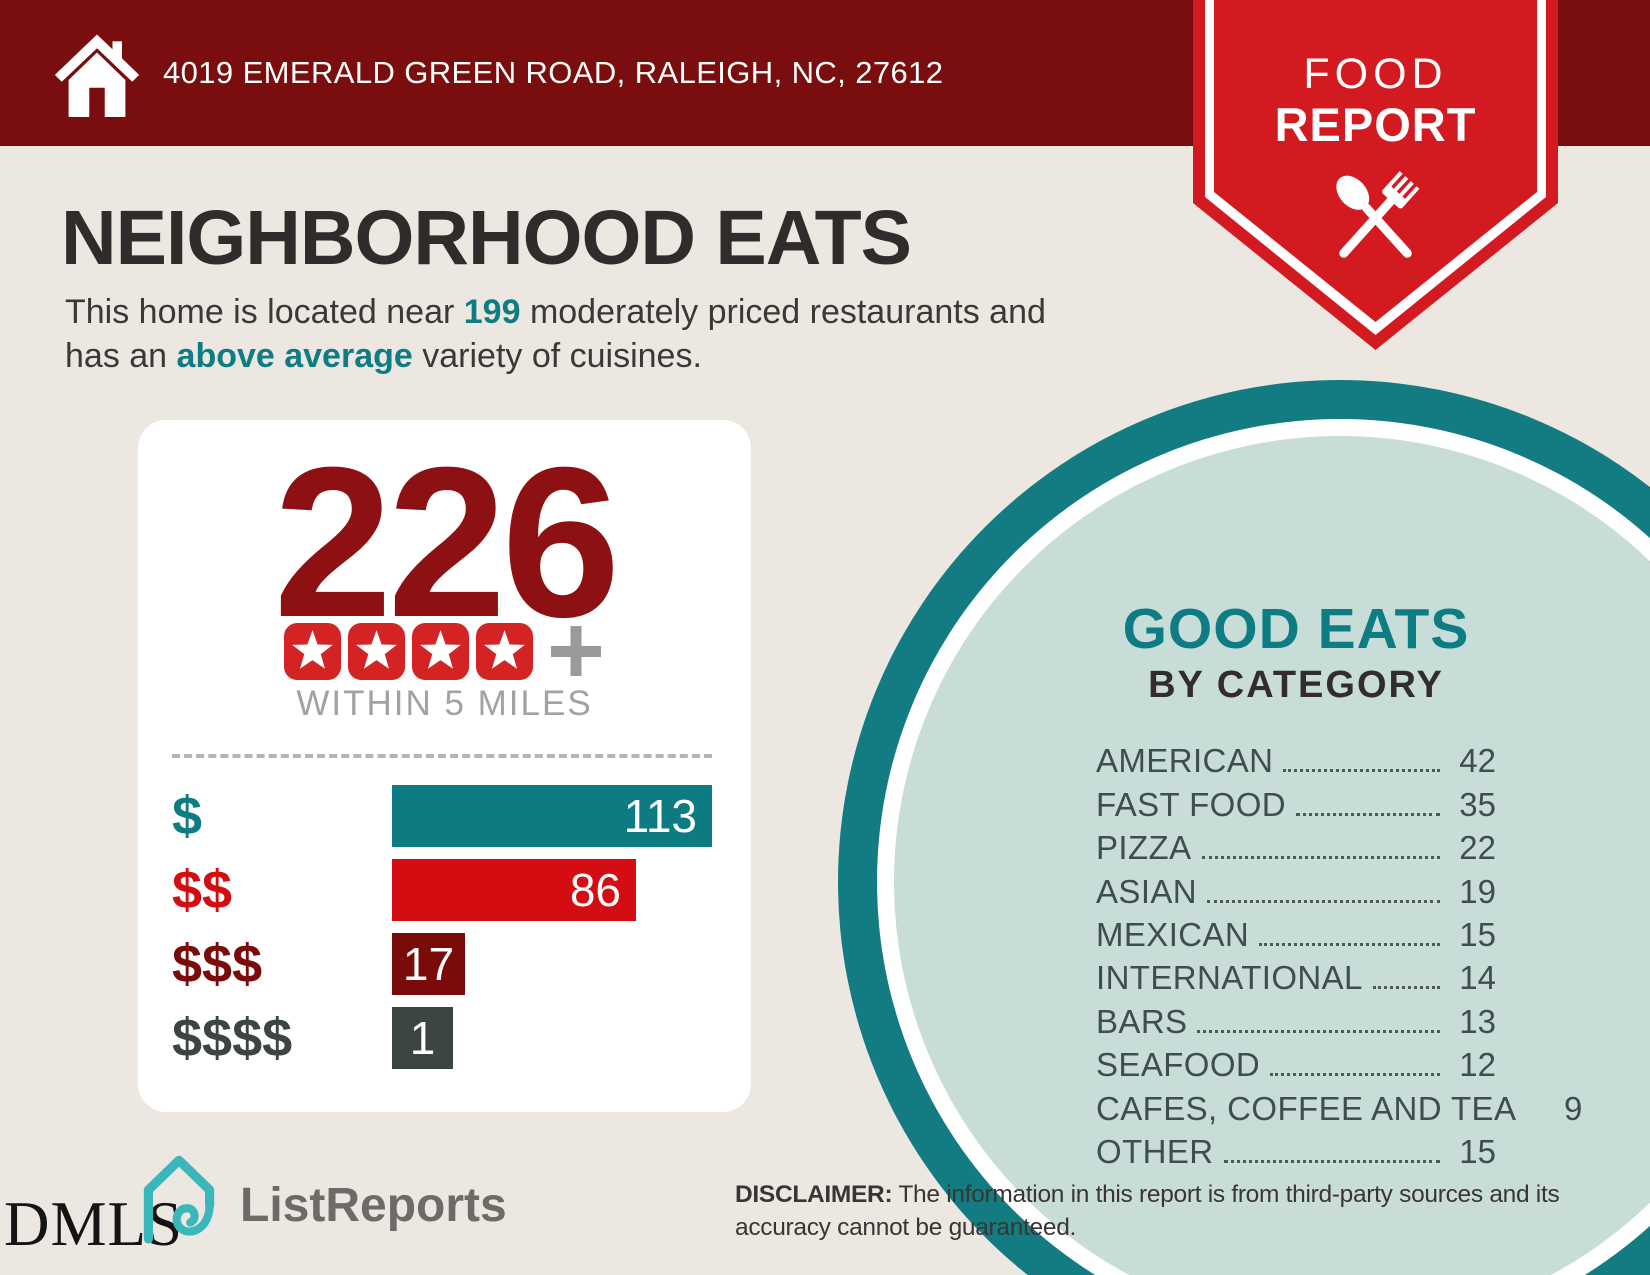  What do you see at coordinates (442, 756) in the screenshot?
I see `dashed-divider` at bounding box center [442, 756].